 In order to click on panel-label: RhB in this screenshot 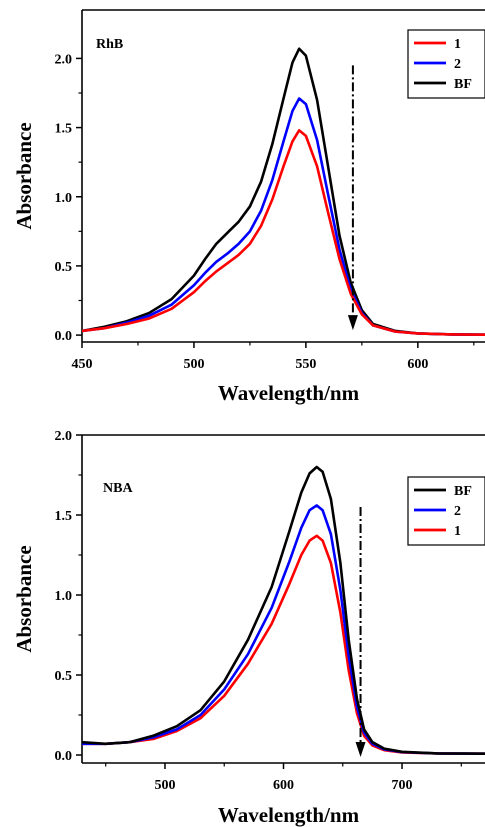, I will do `click(109, 44)`.